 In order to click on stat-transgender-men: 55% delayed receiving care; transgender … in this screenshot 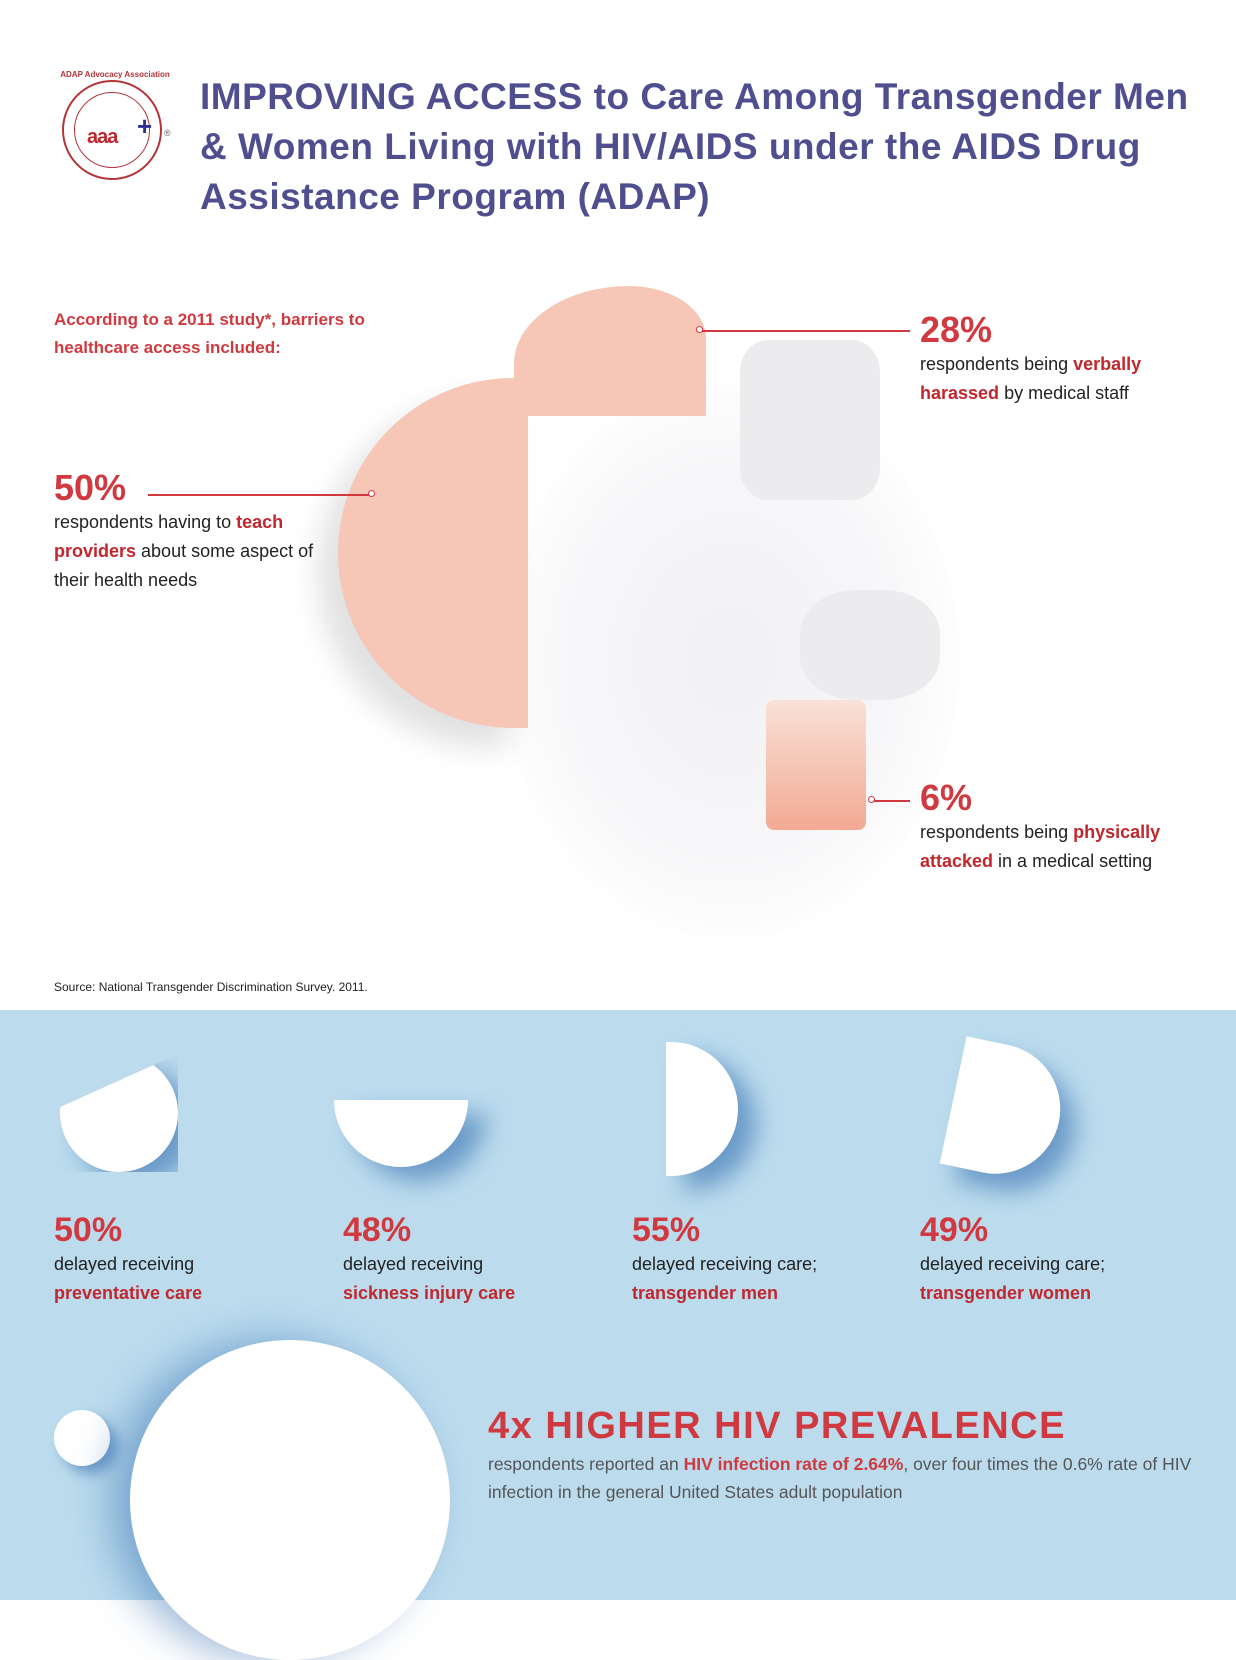, I will do `click(762, 1259)`.